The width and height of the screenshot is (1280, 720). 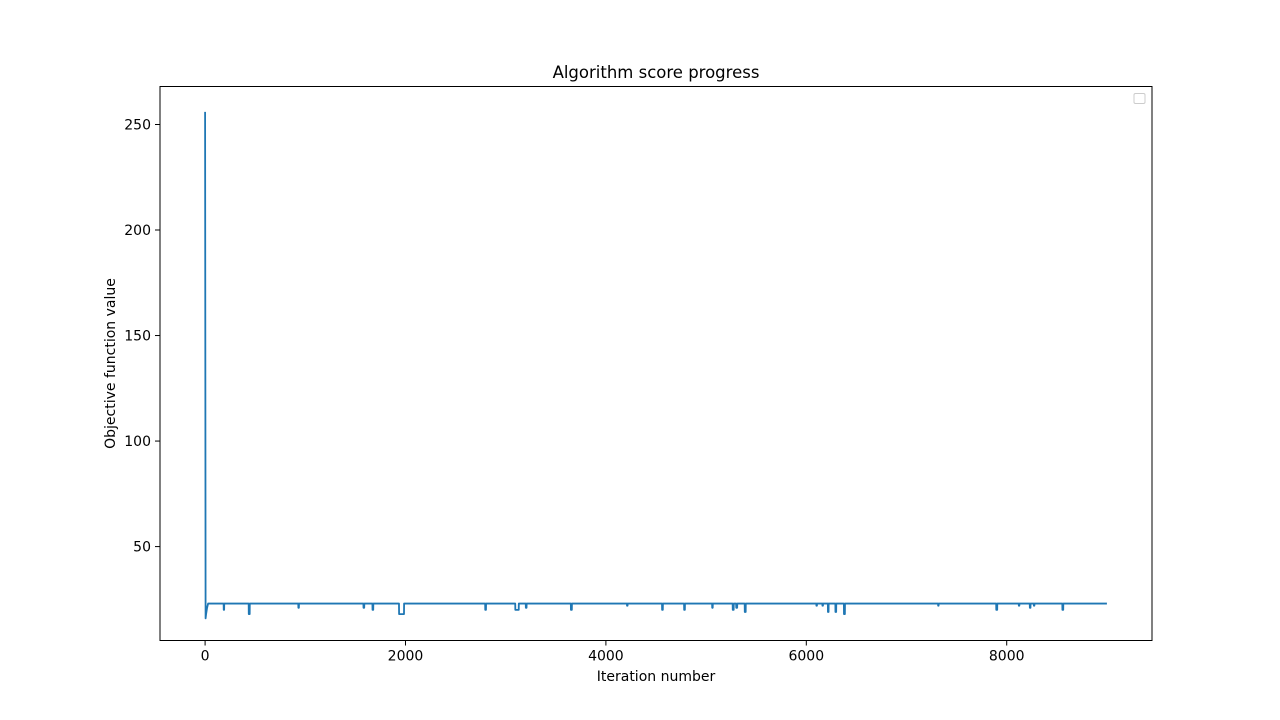 What do you see at coordinates (142, 548) in the screenshot?
I see `y-tick-label: 50` at bounding box center [142, 548].